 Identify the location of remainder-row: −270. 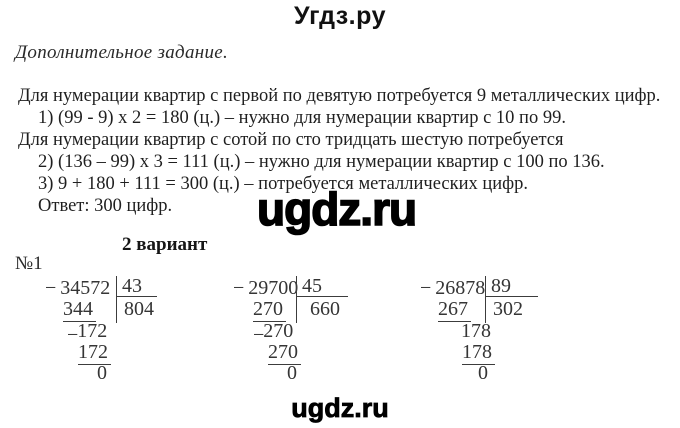
(273, 333).